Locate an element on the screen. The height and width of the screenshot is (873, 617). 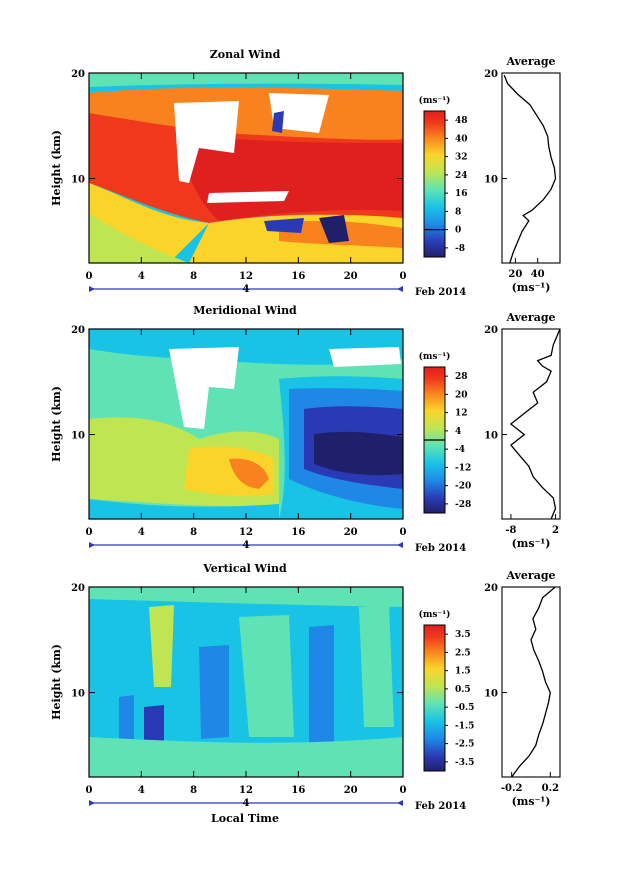
profile-x-tick-label: 20 is located at coordinates (515, 274).